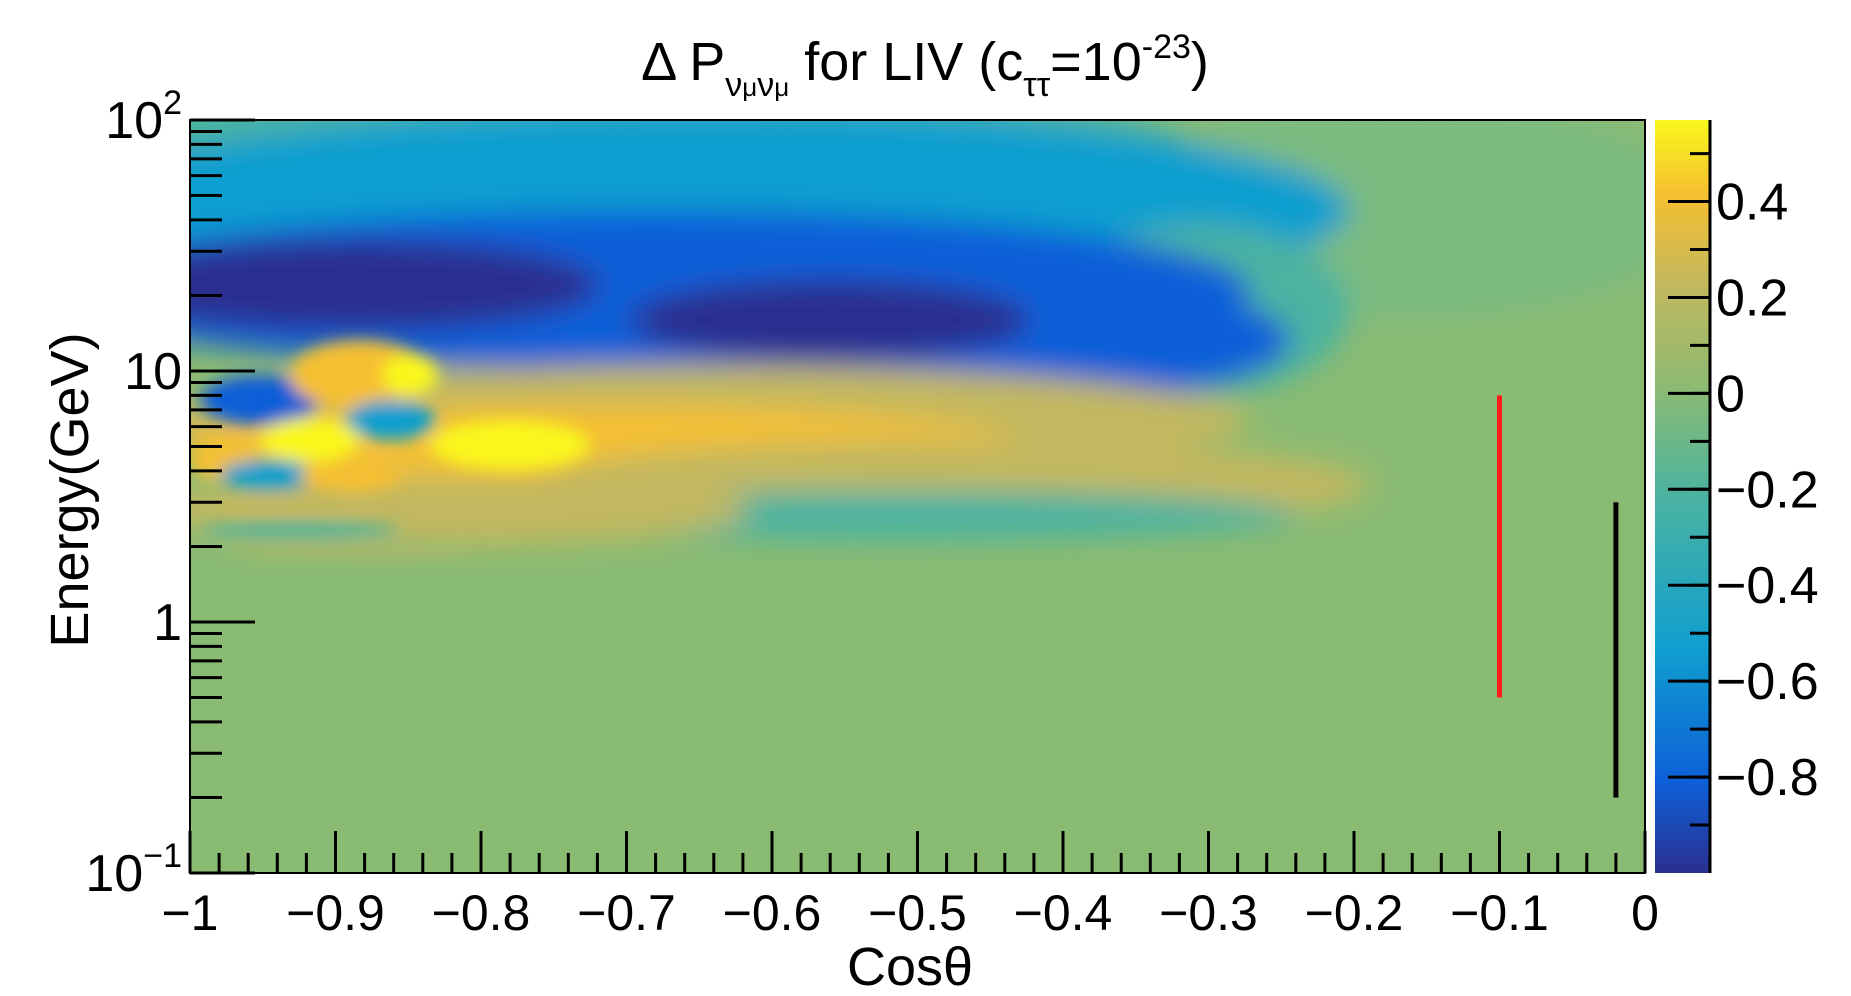 The height and width of the screenshot is (996, 1851). I want to click on colorbar, so click(1682, 496).